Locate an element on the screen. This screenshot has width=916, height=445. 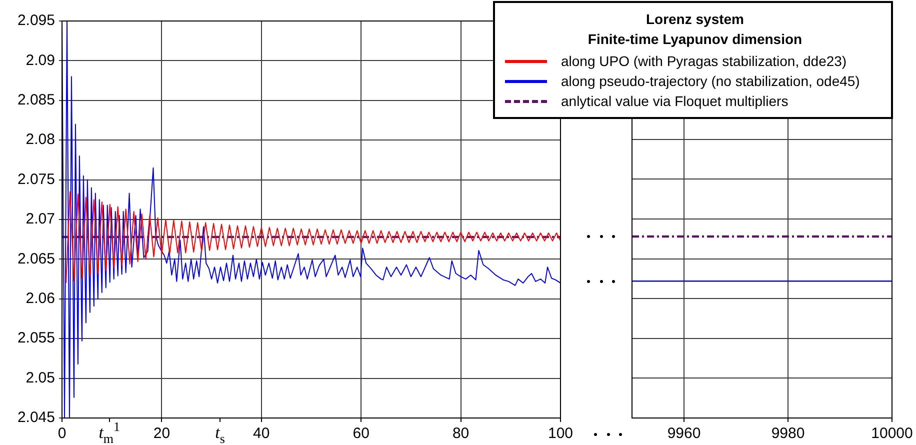
legend-label: along pseudo-trajectory (no stabilization, ode45) is located at coordinates (710, 81).